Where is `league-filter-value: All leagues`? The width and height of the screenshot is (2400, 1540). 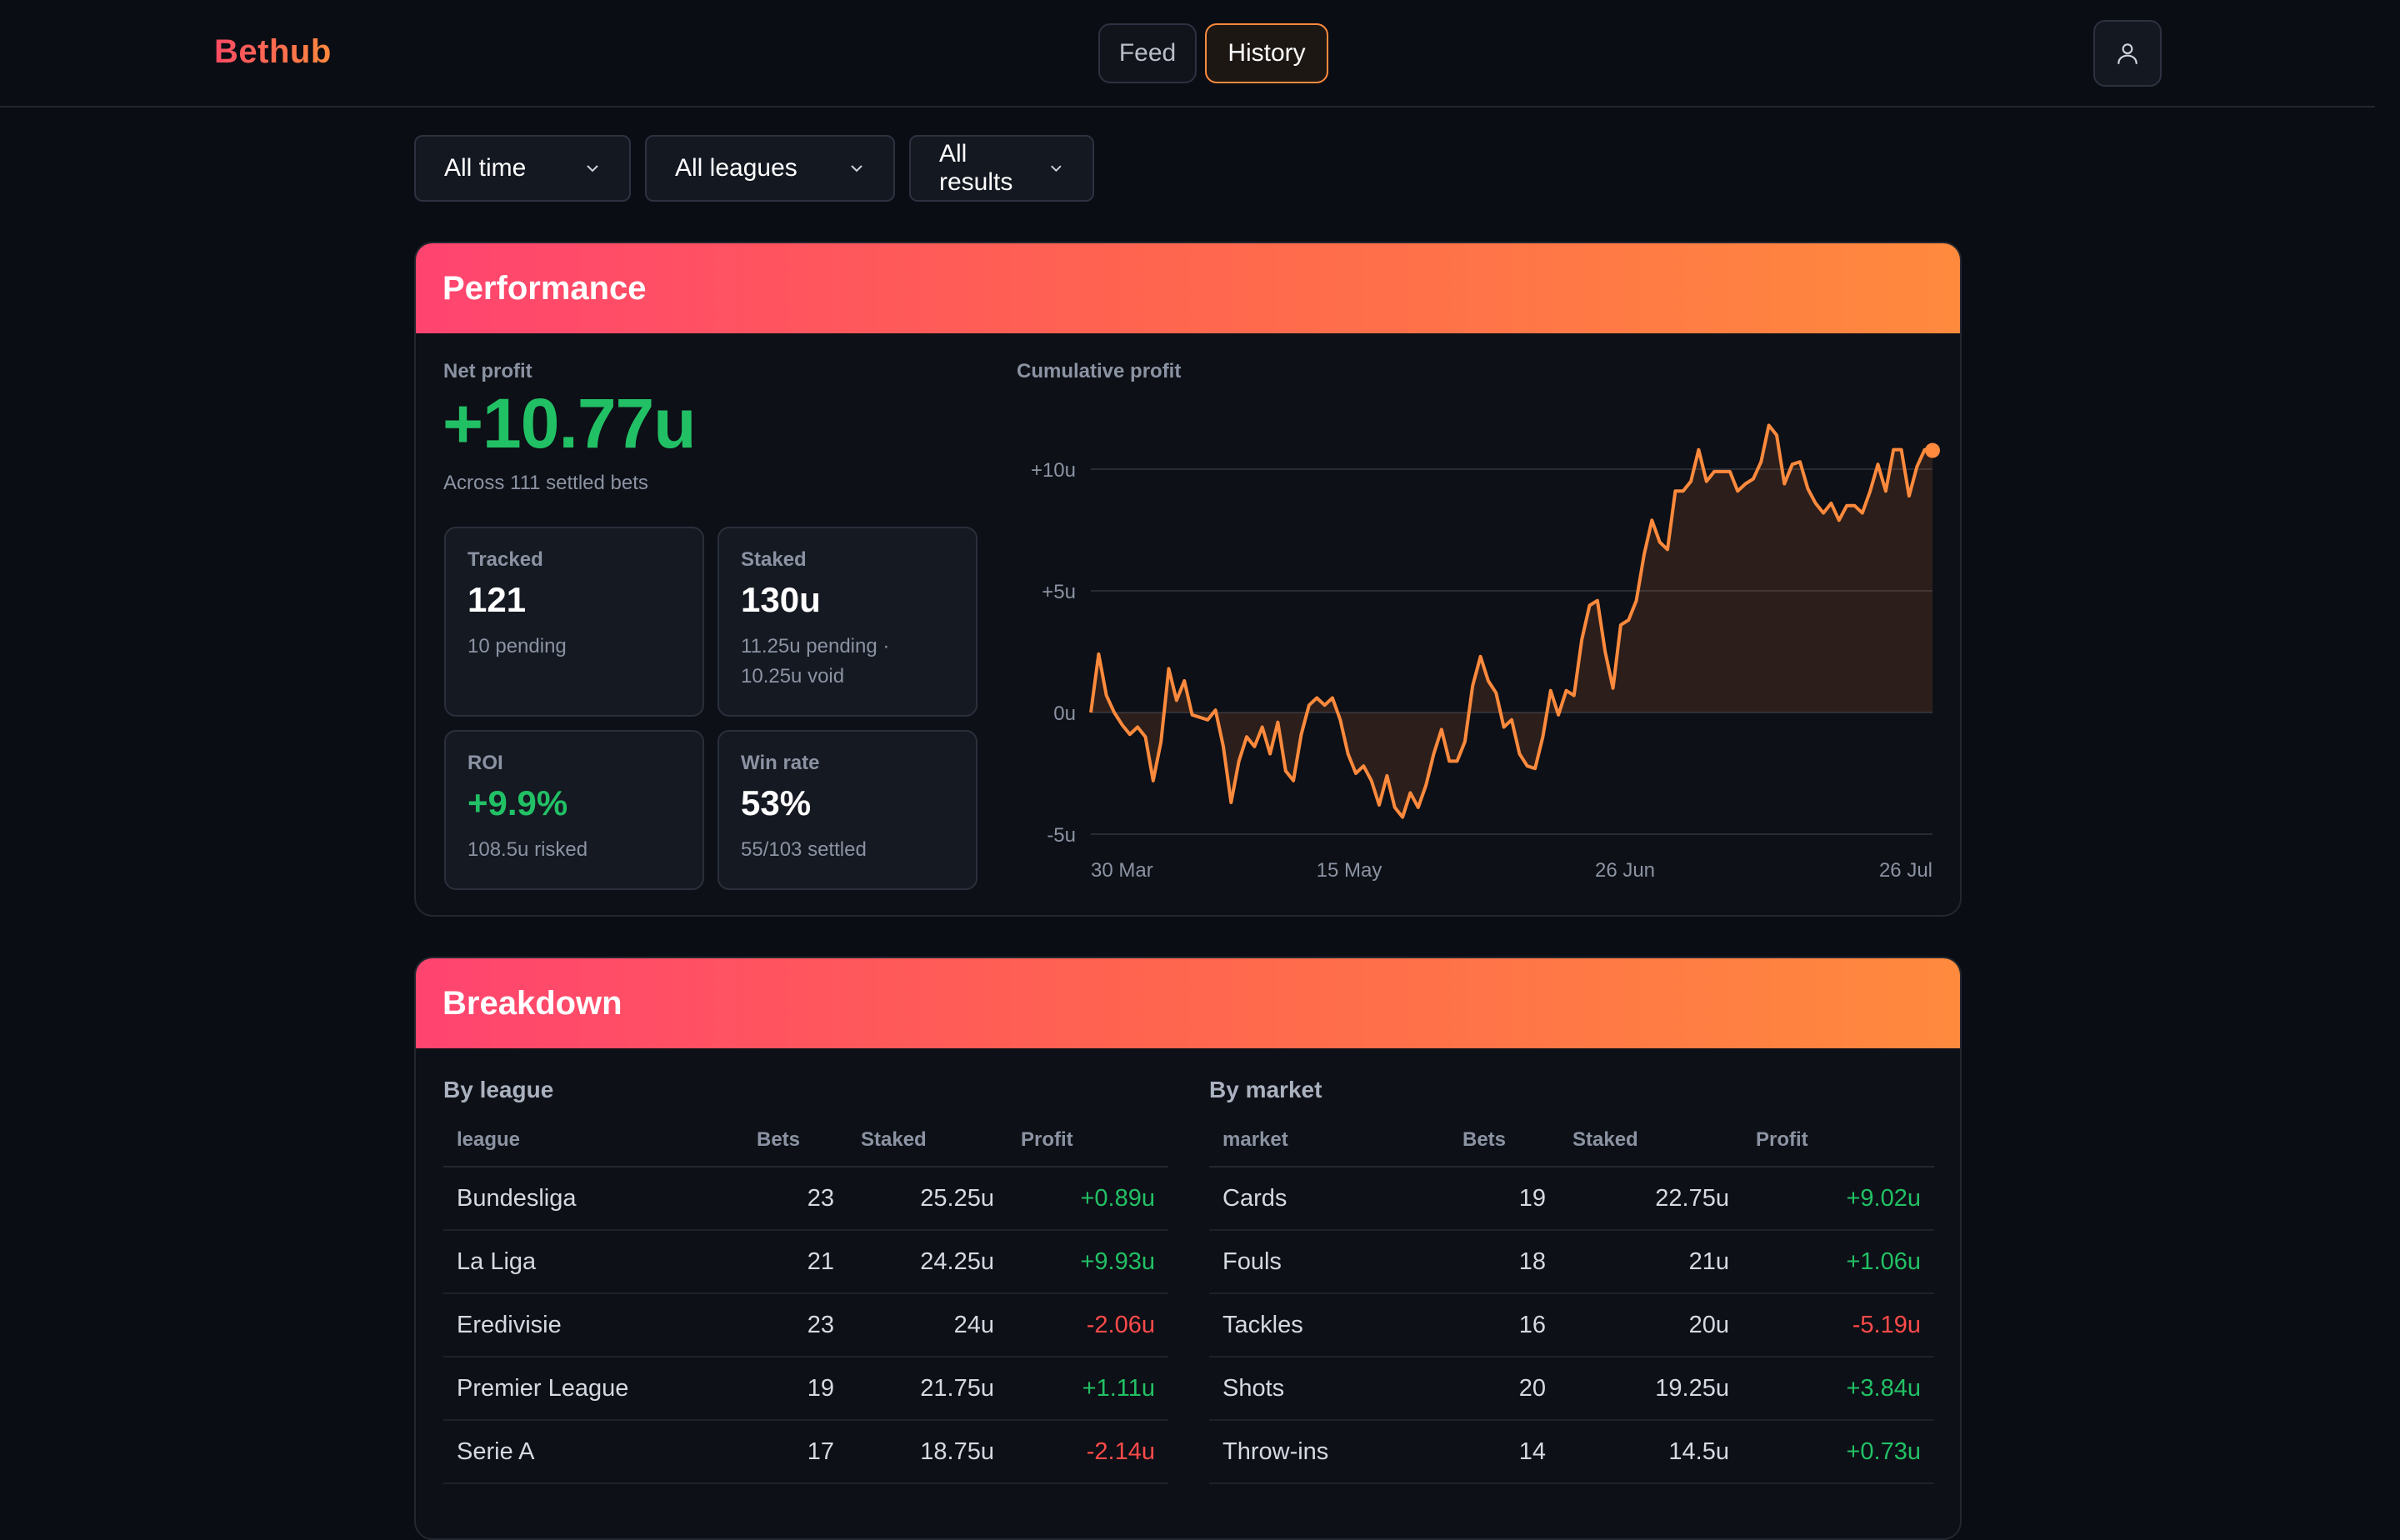 league-filter-value: All leagues is located at coordinates (736, 168).